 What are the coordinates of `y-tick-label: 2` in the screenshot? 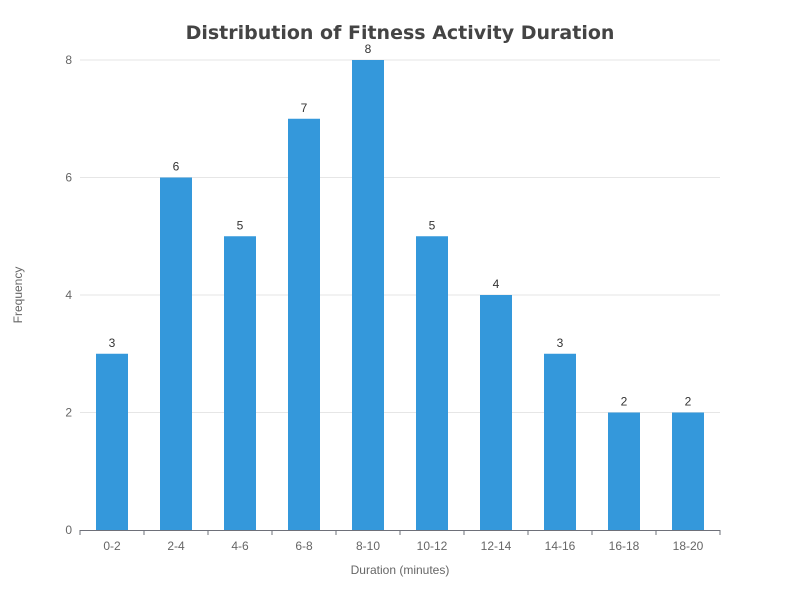 It's located at (68, 413).